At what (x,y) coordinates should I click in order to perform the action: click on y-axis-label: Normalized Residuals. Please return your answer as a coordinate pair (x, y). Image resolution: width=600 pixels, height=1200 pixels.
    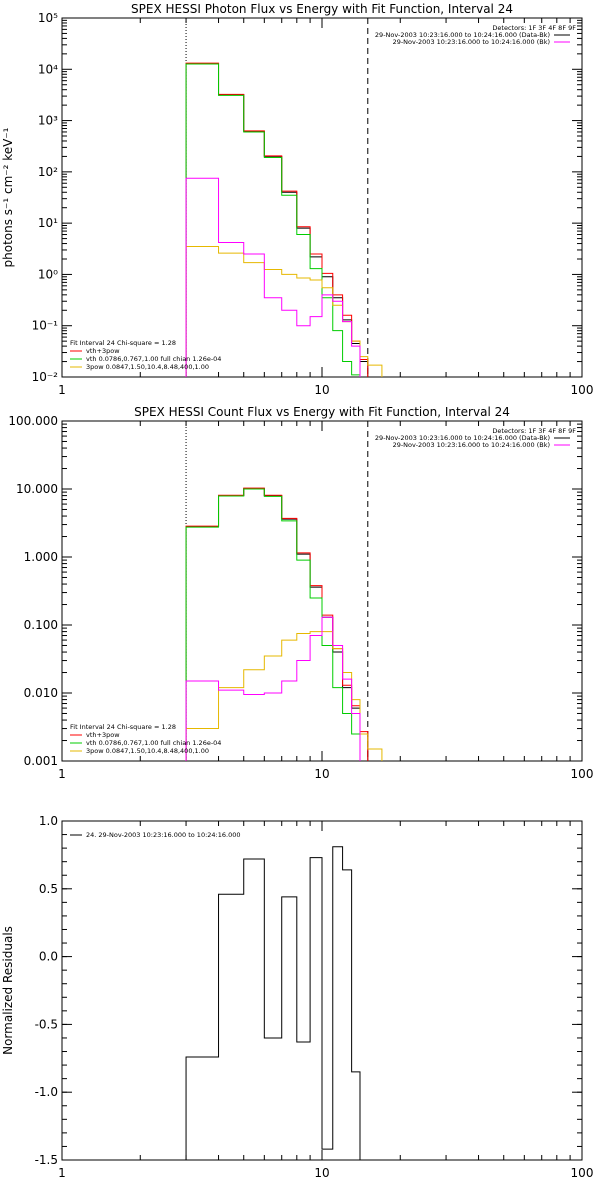
    Looking at the image, I should click on (8, 990).